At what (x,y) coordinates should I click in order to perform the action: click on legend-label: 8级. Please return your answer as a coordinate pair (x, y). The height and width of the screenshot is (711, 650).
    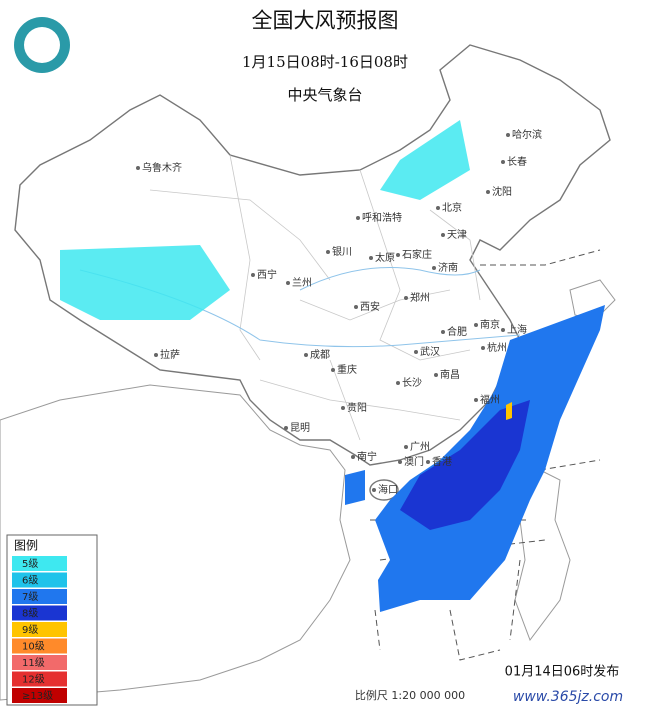
    Looking at the image, I should click on (30, 614).